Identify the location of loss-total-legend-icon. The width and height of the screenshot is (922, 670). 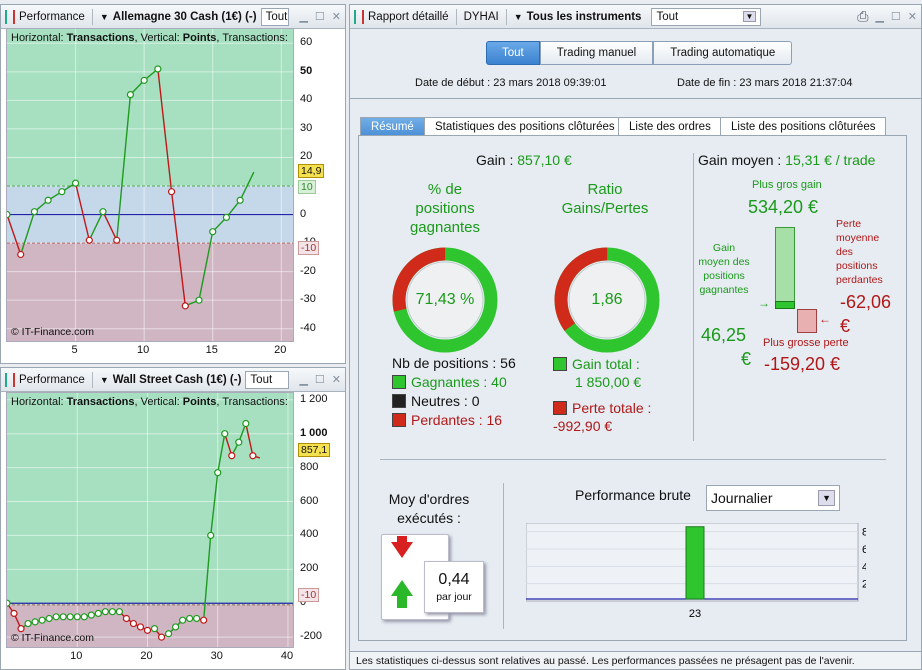
(560, 408).